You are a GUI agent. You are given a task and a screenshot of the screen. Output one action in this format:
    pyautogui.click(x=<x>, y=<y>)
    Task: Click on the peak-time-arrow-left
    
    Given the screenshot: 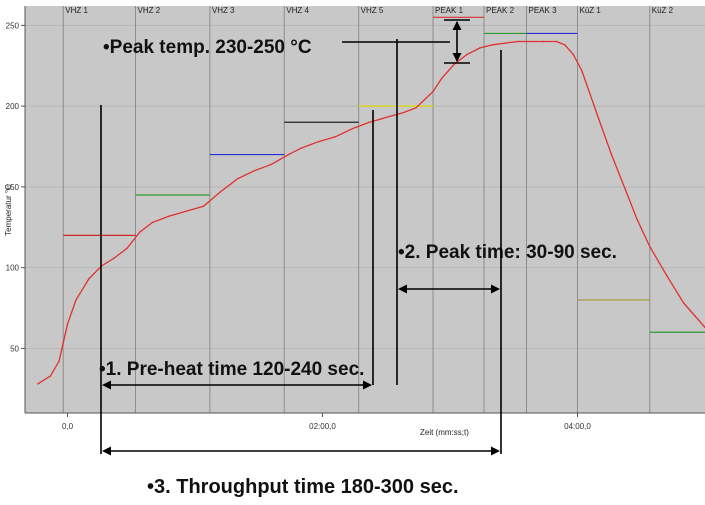 What is the action you would take?
    pyautogui.click(x=402, y=289)
    